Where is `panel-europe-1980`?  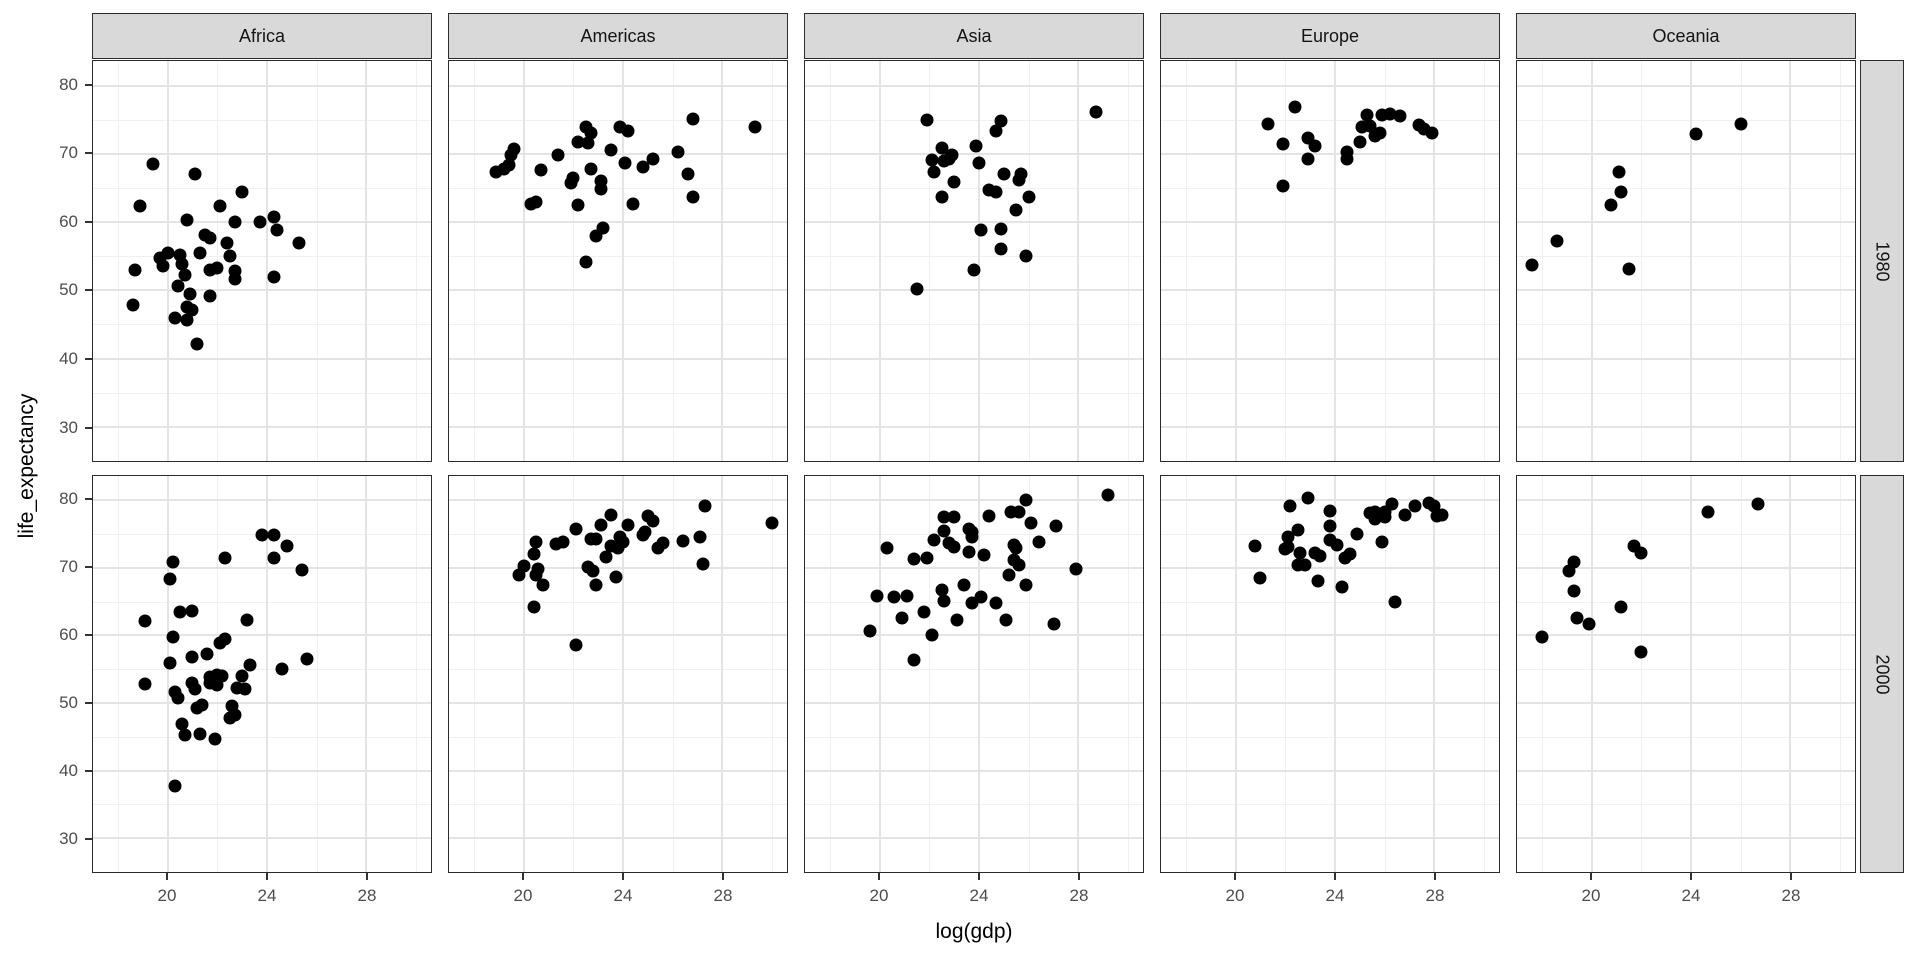
panel-europe-1980 is located at coordinates (1330, 261).